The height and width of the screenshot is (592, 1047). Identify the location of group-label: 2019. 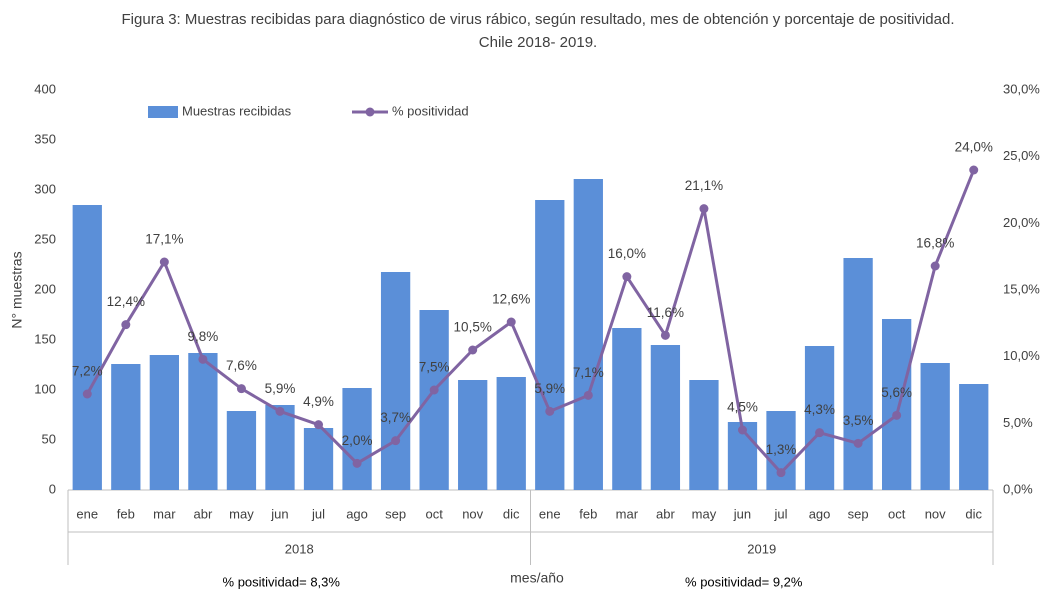
(761, 548).